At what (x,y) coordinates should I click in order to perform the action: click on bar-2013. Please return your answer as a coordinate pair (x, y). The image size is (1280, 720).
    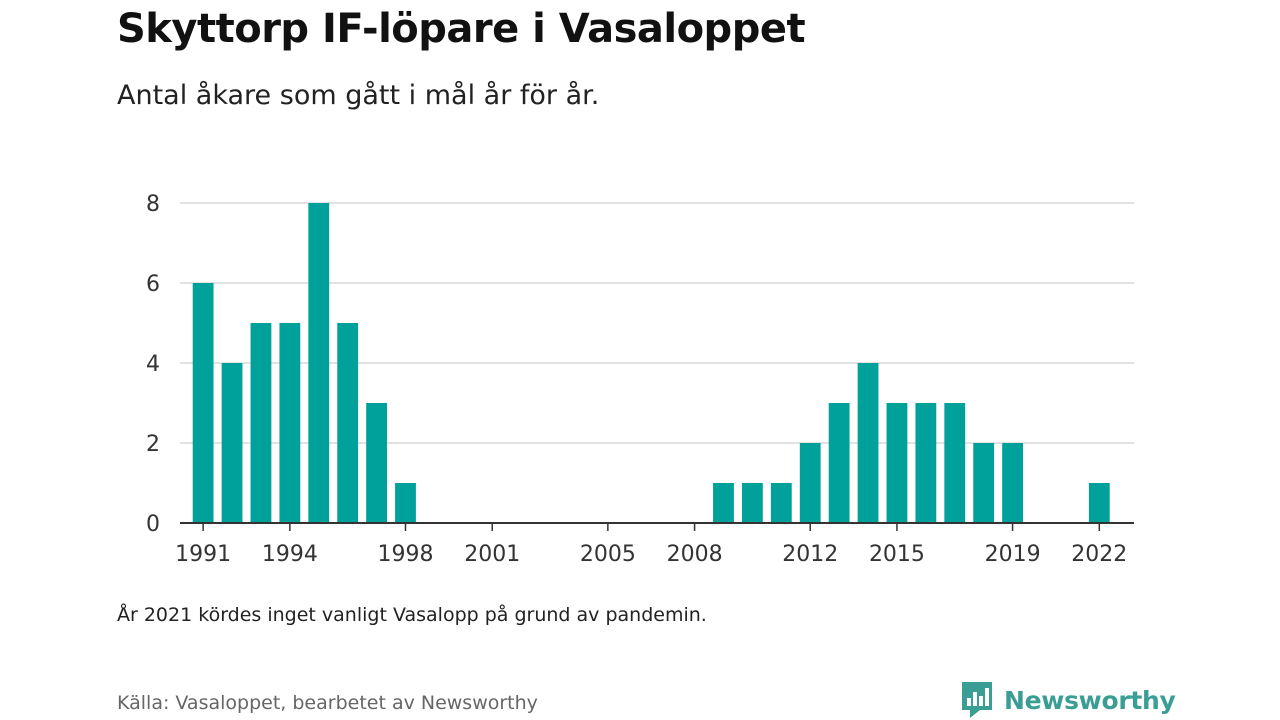
    Looking at the image, I should click on (839, 463).